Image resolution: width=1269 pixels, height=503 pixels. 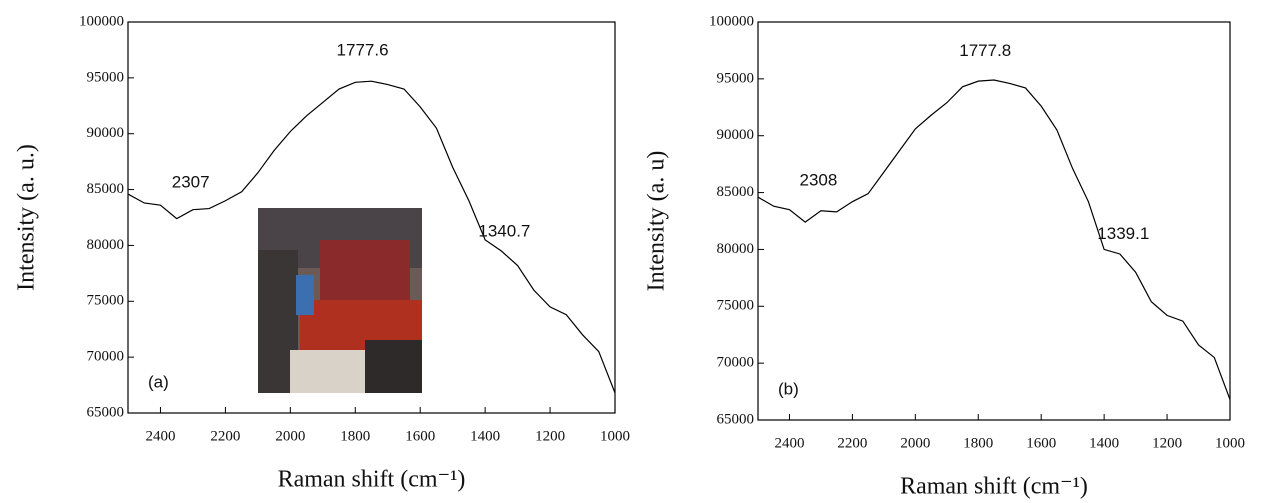 I want to click on y-axis-label: Intensity (a. u.), so click(x=27, y=217).